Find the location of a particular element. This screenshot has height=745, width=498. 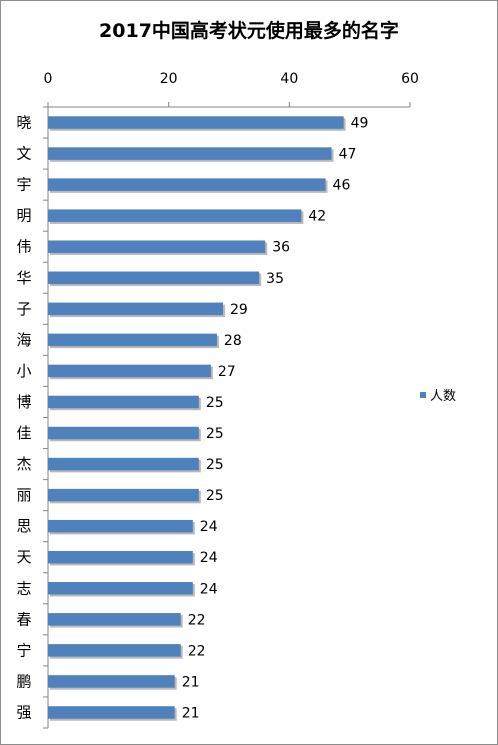

category-label: 思 is located at coordinates (23, 526).